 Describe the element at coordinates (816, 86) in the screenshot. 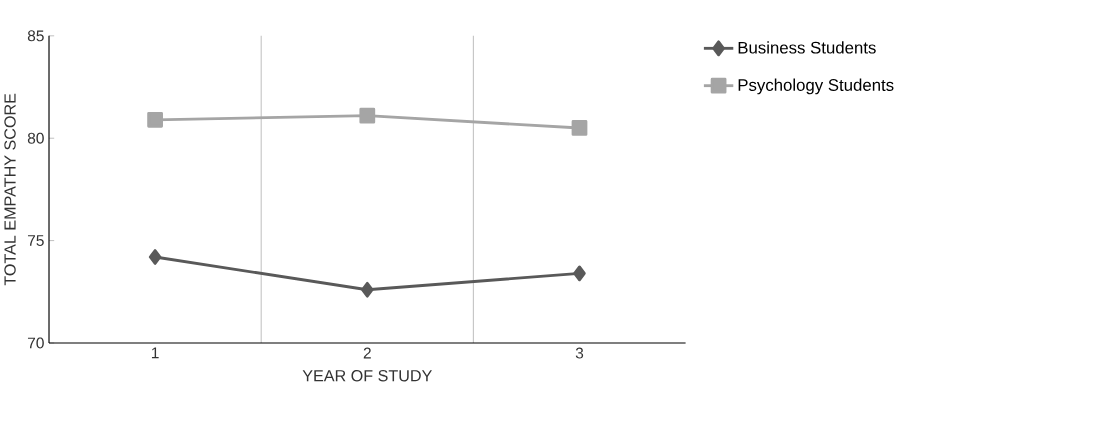

I see `legend-label: Psychology Students` at that location.